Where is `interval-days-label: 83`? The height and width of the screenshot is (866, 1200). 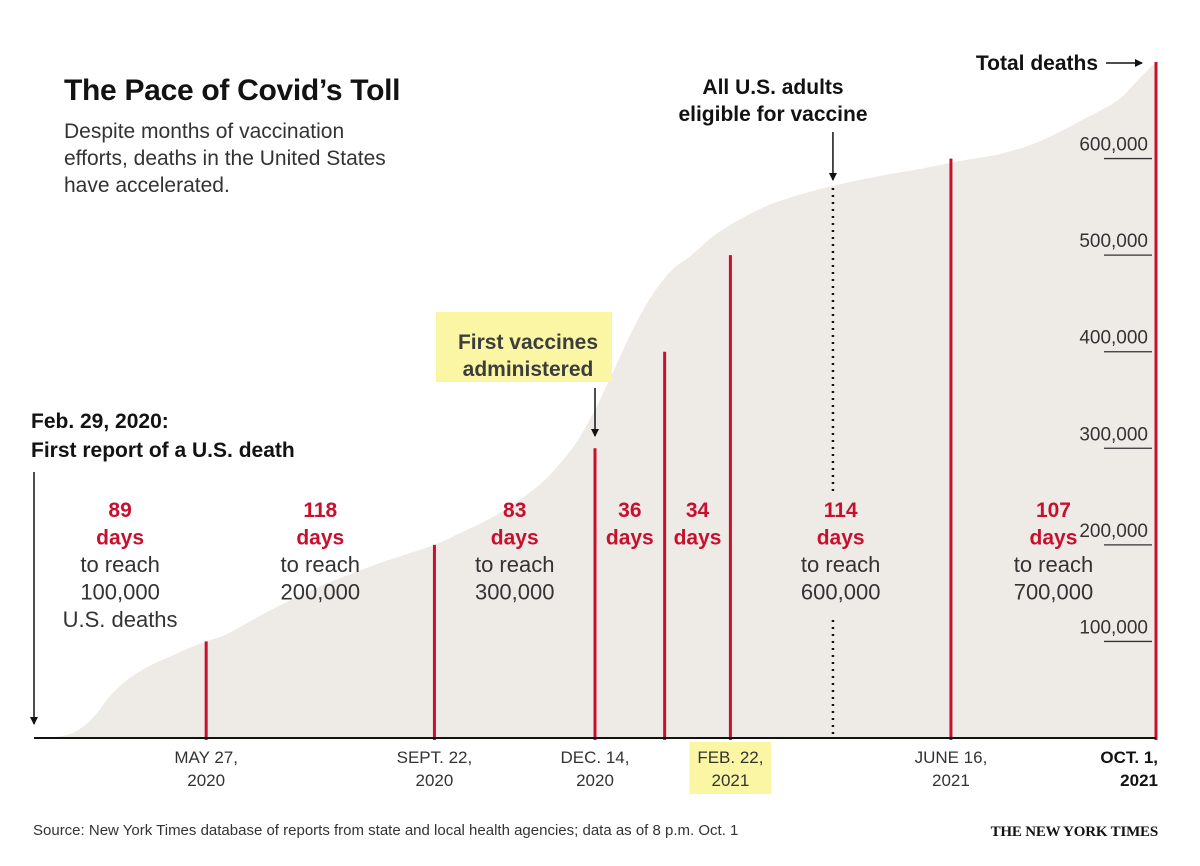 interval-days-label: 83 is located at coordinates (514, 510).